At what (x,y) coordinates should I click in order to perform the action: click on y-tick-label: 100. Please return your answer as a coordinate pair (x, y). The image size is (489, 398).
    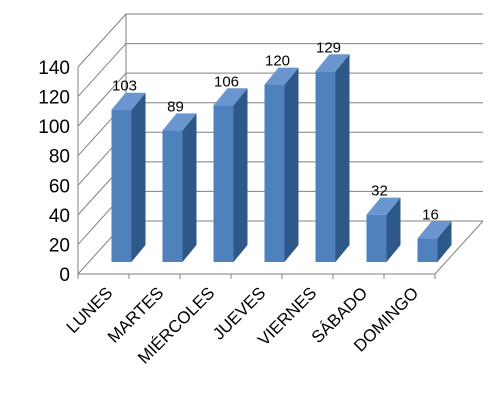
    Looking at the image, I should click on (54, 127).